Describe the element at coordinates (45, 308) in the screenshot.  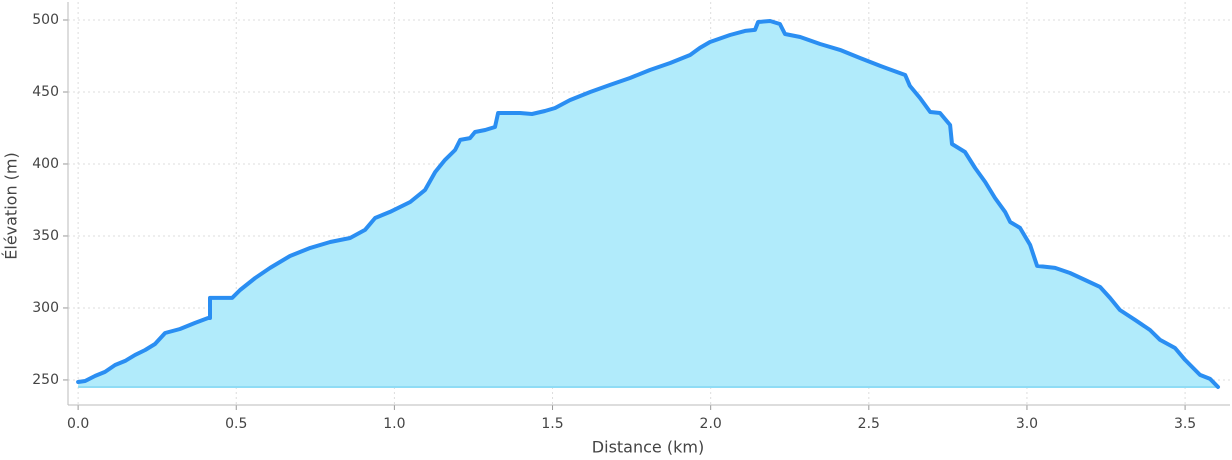
I see `y-tick-label: 300` at that location.